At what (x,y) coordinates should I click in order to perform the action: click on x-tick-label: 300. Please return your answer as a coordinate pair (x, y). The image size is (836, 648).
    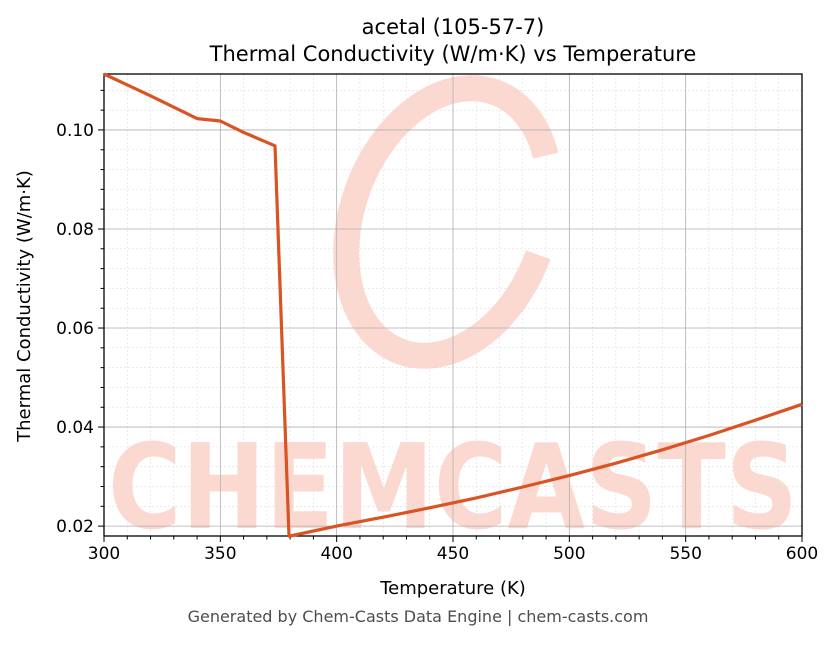
    Looking at the image, I should click on (104, 554).